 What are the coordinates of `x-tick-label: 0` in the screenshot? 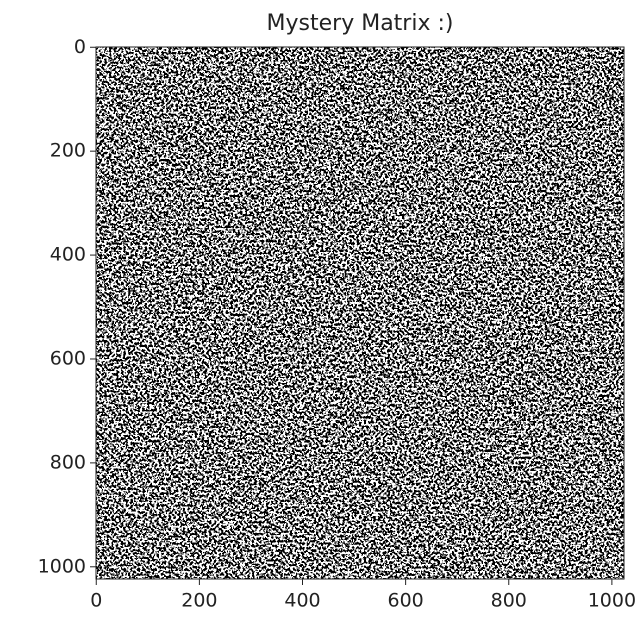 It's located at (96, 601).